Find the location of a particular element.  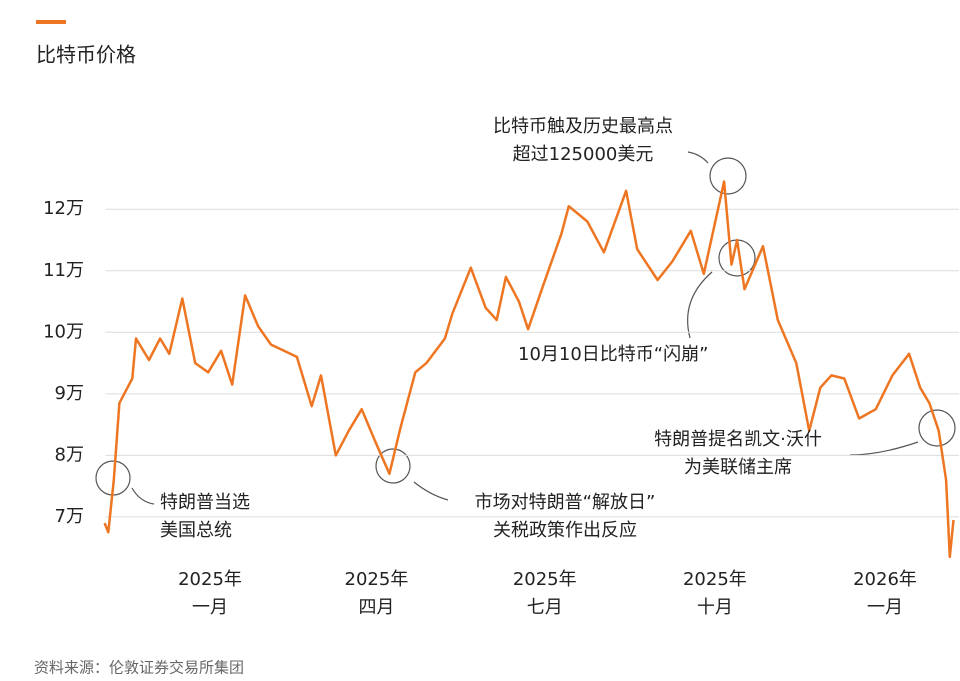

x-tick-label: 2025年四月 is located at coordinates (377, 593).